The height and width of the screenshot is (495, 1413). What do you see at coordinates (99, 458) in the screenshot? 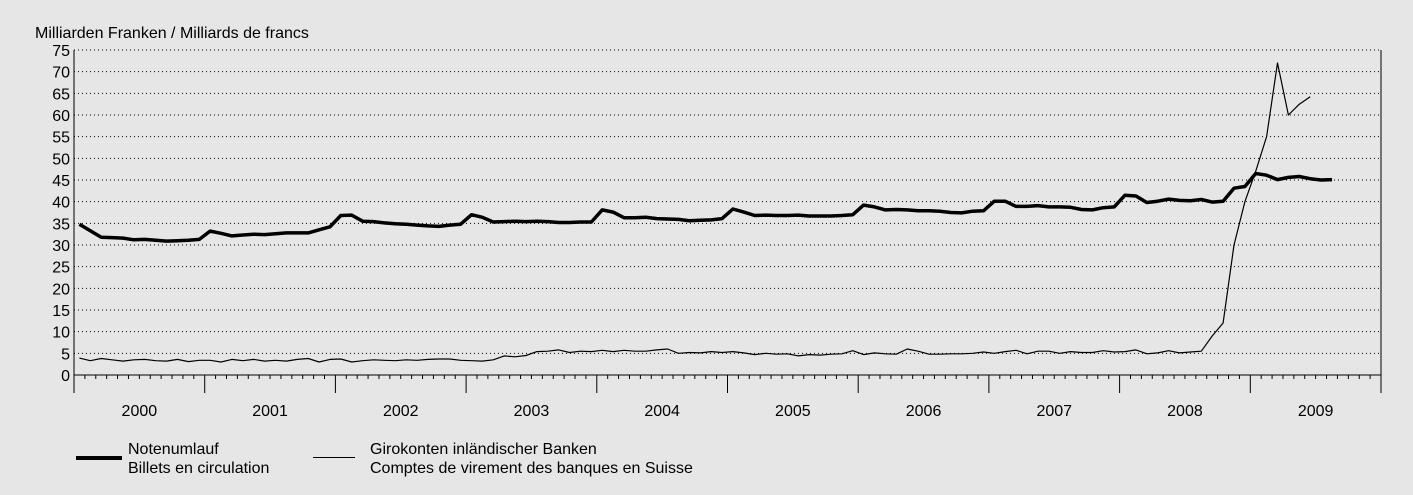
I see `legend-swatch-thick-line` at bounding box center [99, 458].